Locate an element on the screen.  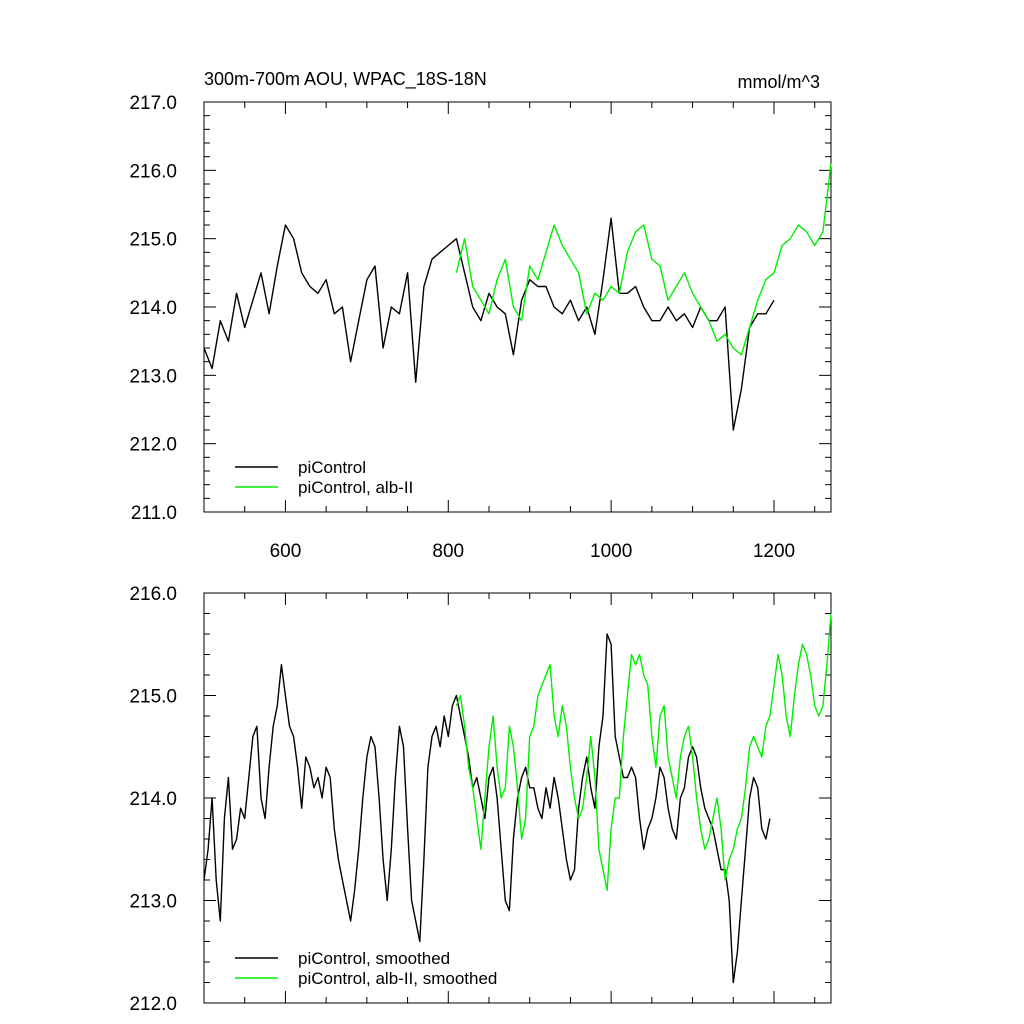
units-label: mmol/m^3 is located at coordinates (779, 82).